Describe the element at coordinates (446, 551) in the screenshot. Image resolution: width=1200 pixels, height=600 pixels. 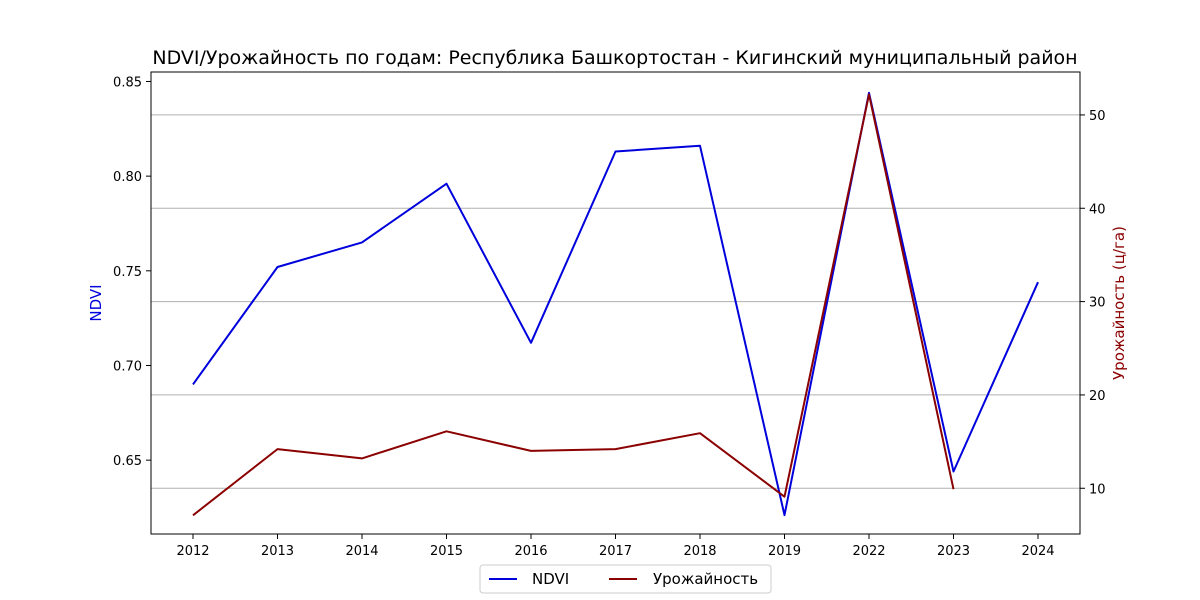
I see `x-tick-label: 2015` at that location.